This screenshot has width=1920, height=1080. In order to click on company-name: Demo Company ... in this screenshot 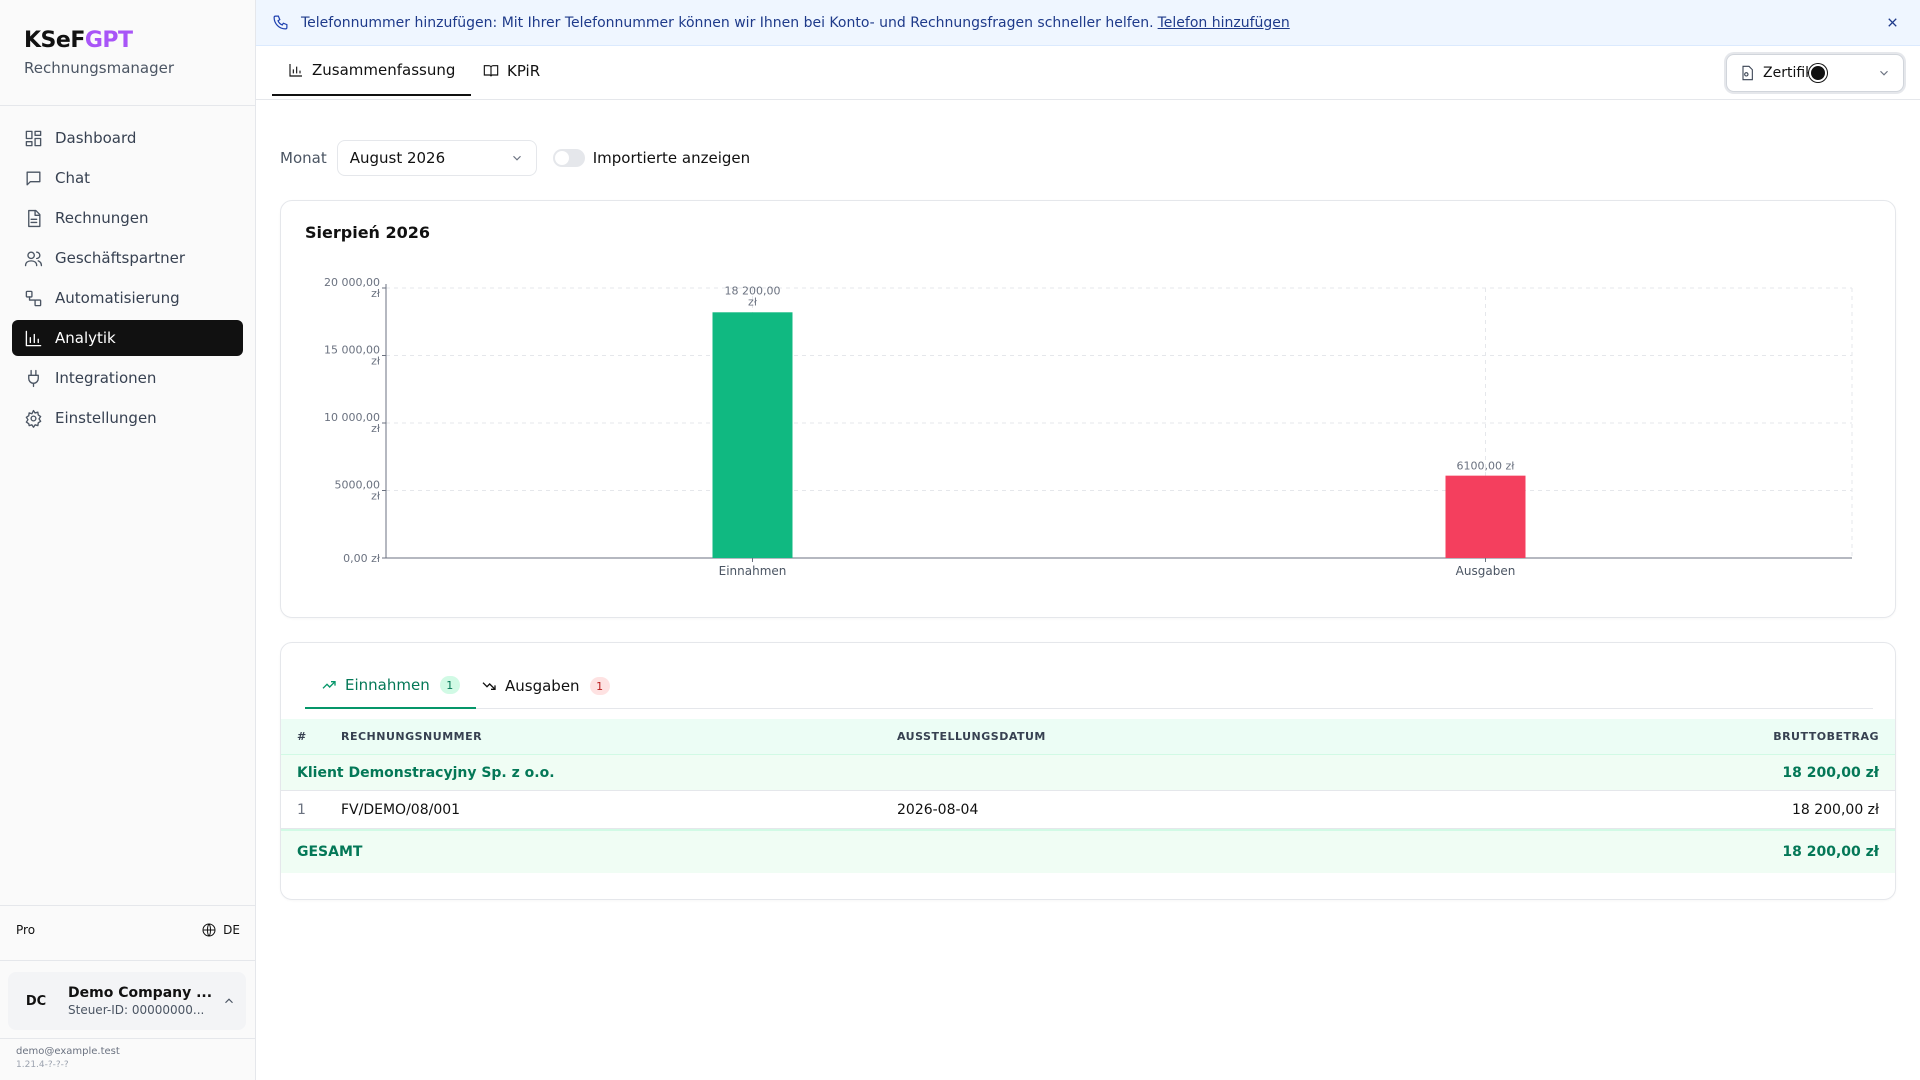, I will do `click(140, 993)`.